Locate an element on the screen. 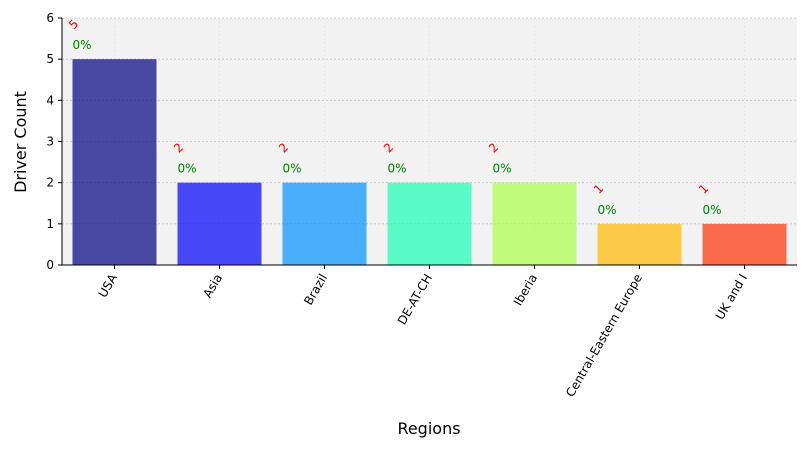 This screenshot has width=810, height=450. y-tick-label: 2 is located at coordinates (50, 183).